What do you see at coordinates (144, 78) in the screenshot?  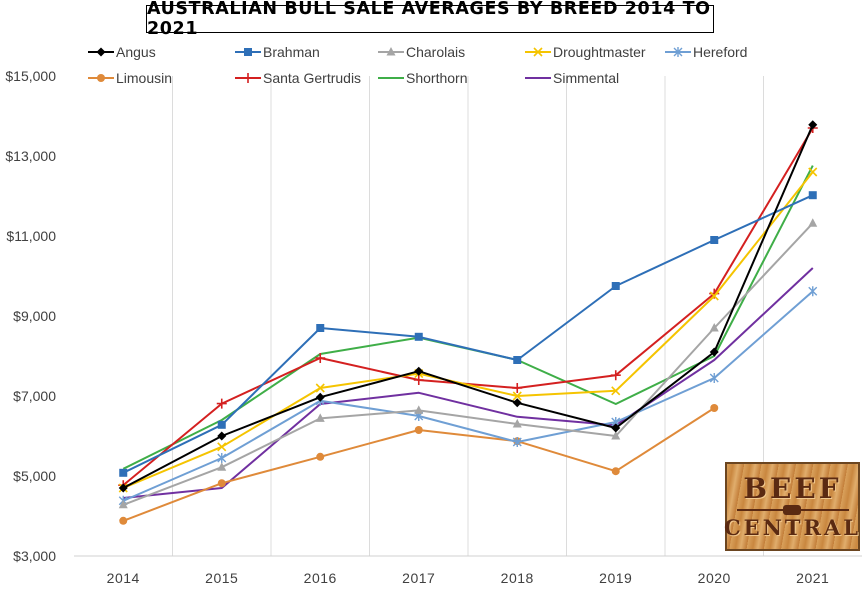 I see `legend-label: Limousin` at bounding box center [144, 78].